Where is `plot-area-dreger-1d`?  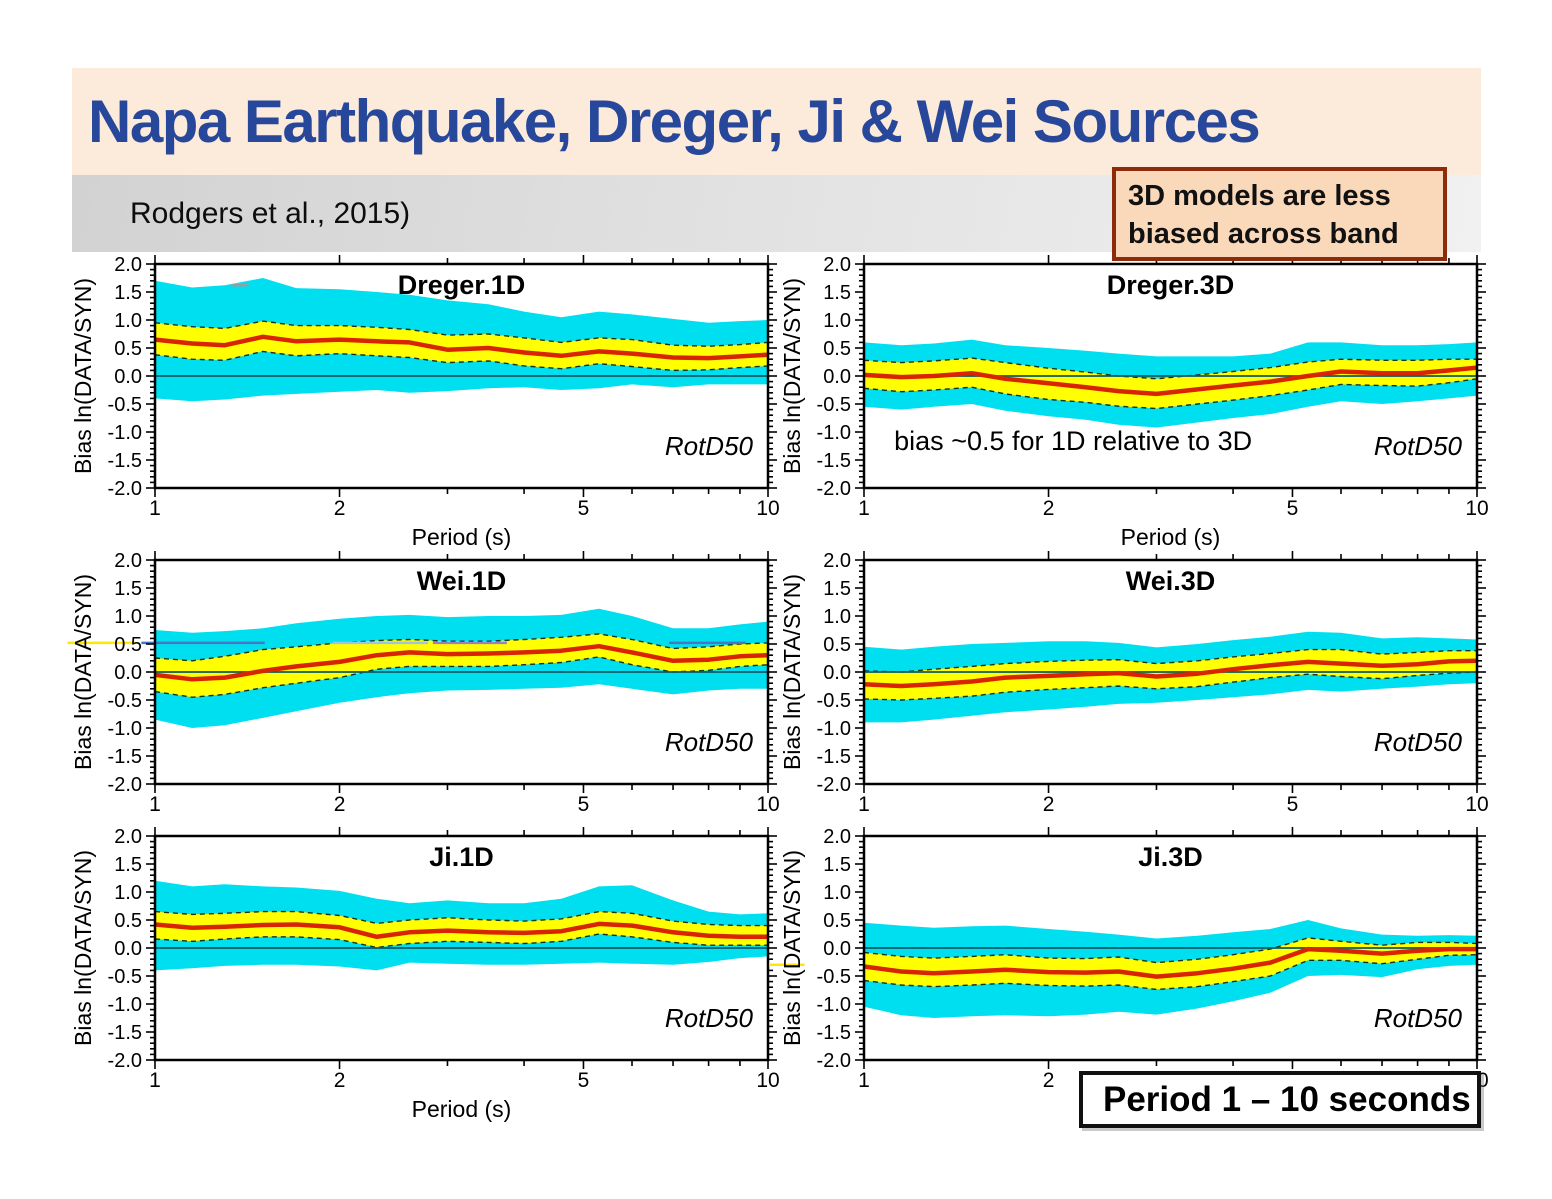
plot-area-dreger-1d is located at coordinates (461, 340).